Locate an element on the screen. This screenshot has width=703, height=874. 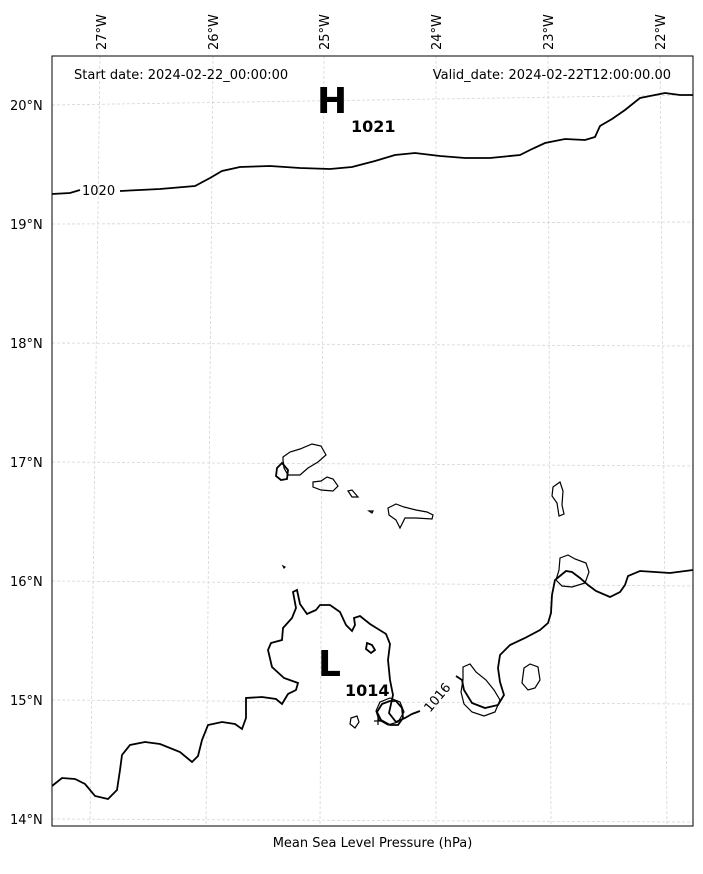
map-caption: Mean Sea Level Pressure (hPa) is located at coordinates (372, 843).